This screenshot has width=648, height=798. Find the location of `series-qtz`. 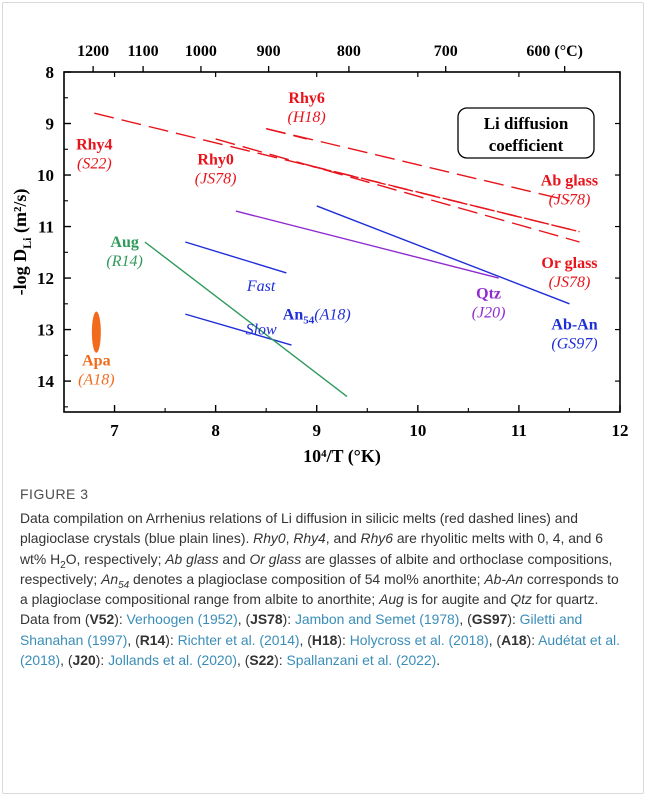

series-qtz is located at coordinates (367, 244).